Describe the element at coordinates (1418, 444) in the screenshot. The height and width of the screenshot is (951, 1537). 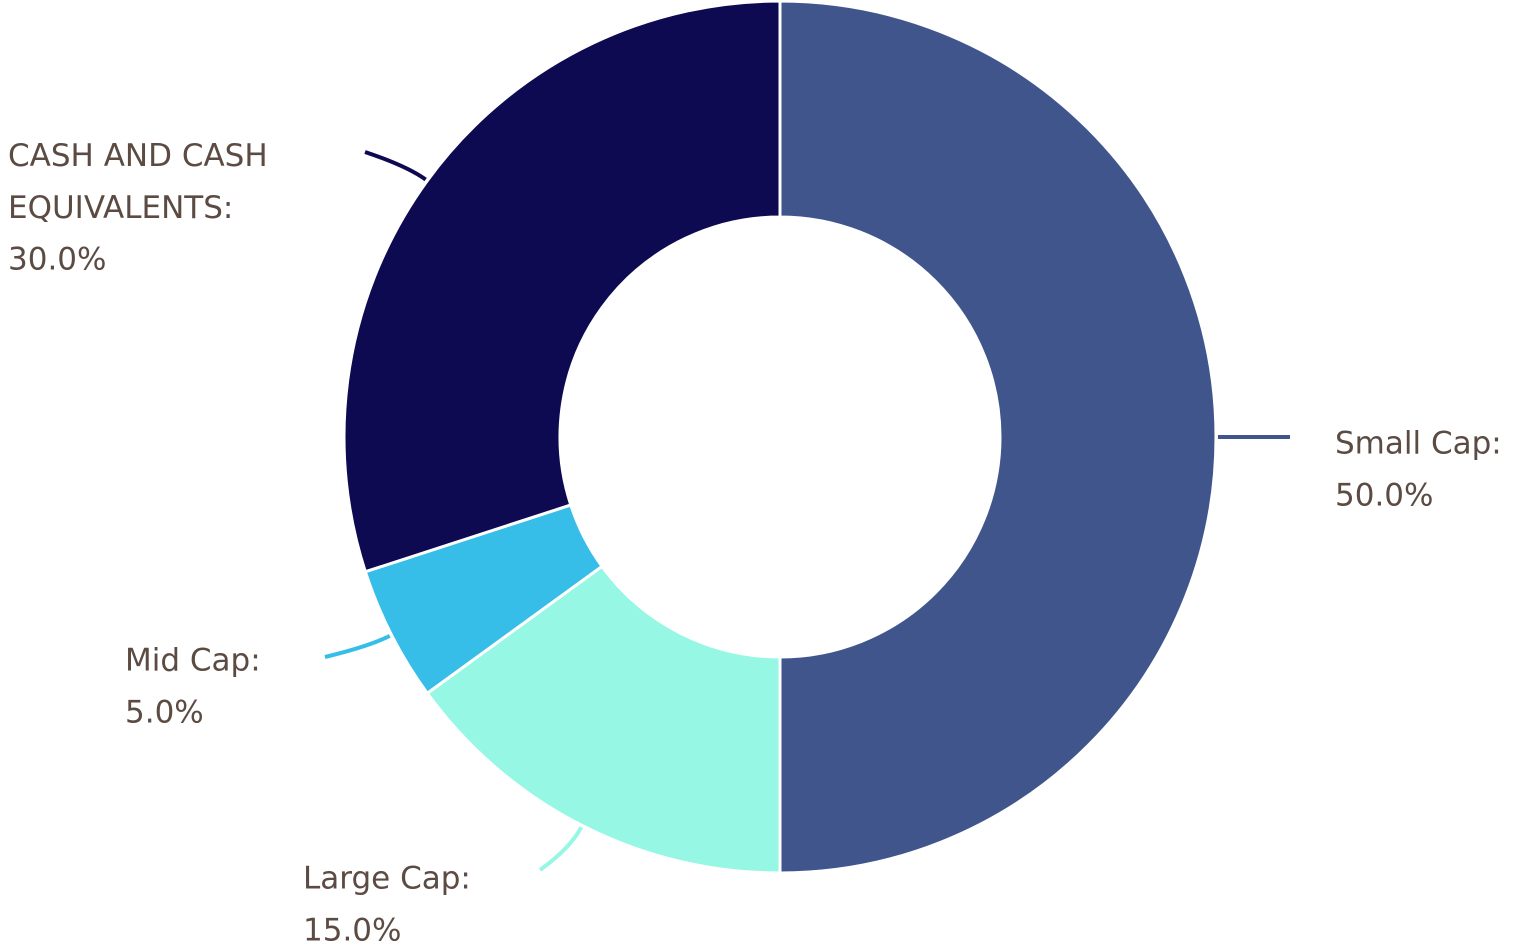
I see `slice-label: Small Cap:` at that location.